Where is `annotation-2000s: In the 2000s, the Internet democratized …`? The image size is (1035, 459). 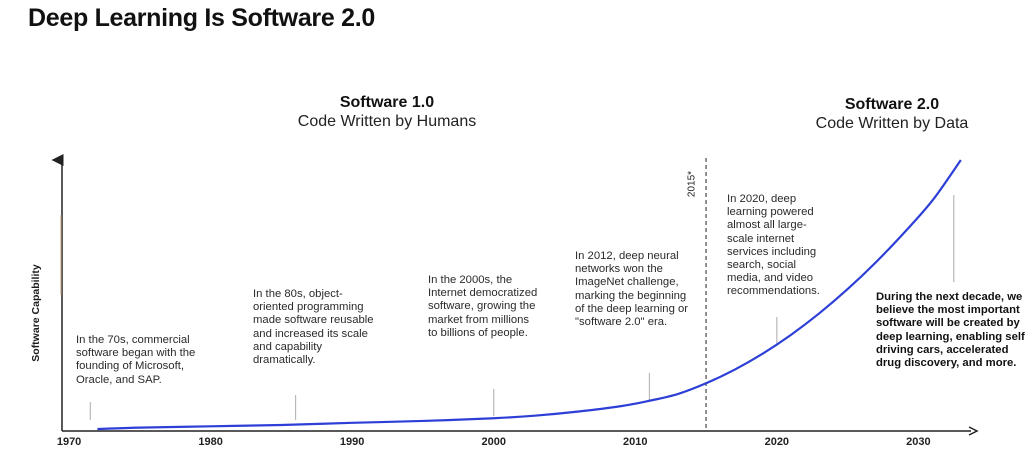
annotation-2000s: In the 2000s, the Internet democratized … is located at coordinates (483, 306).